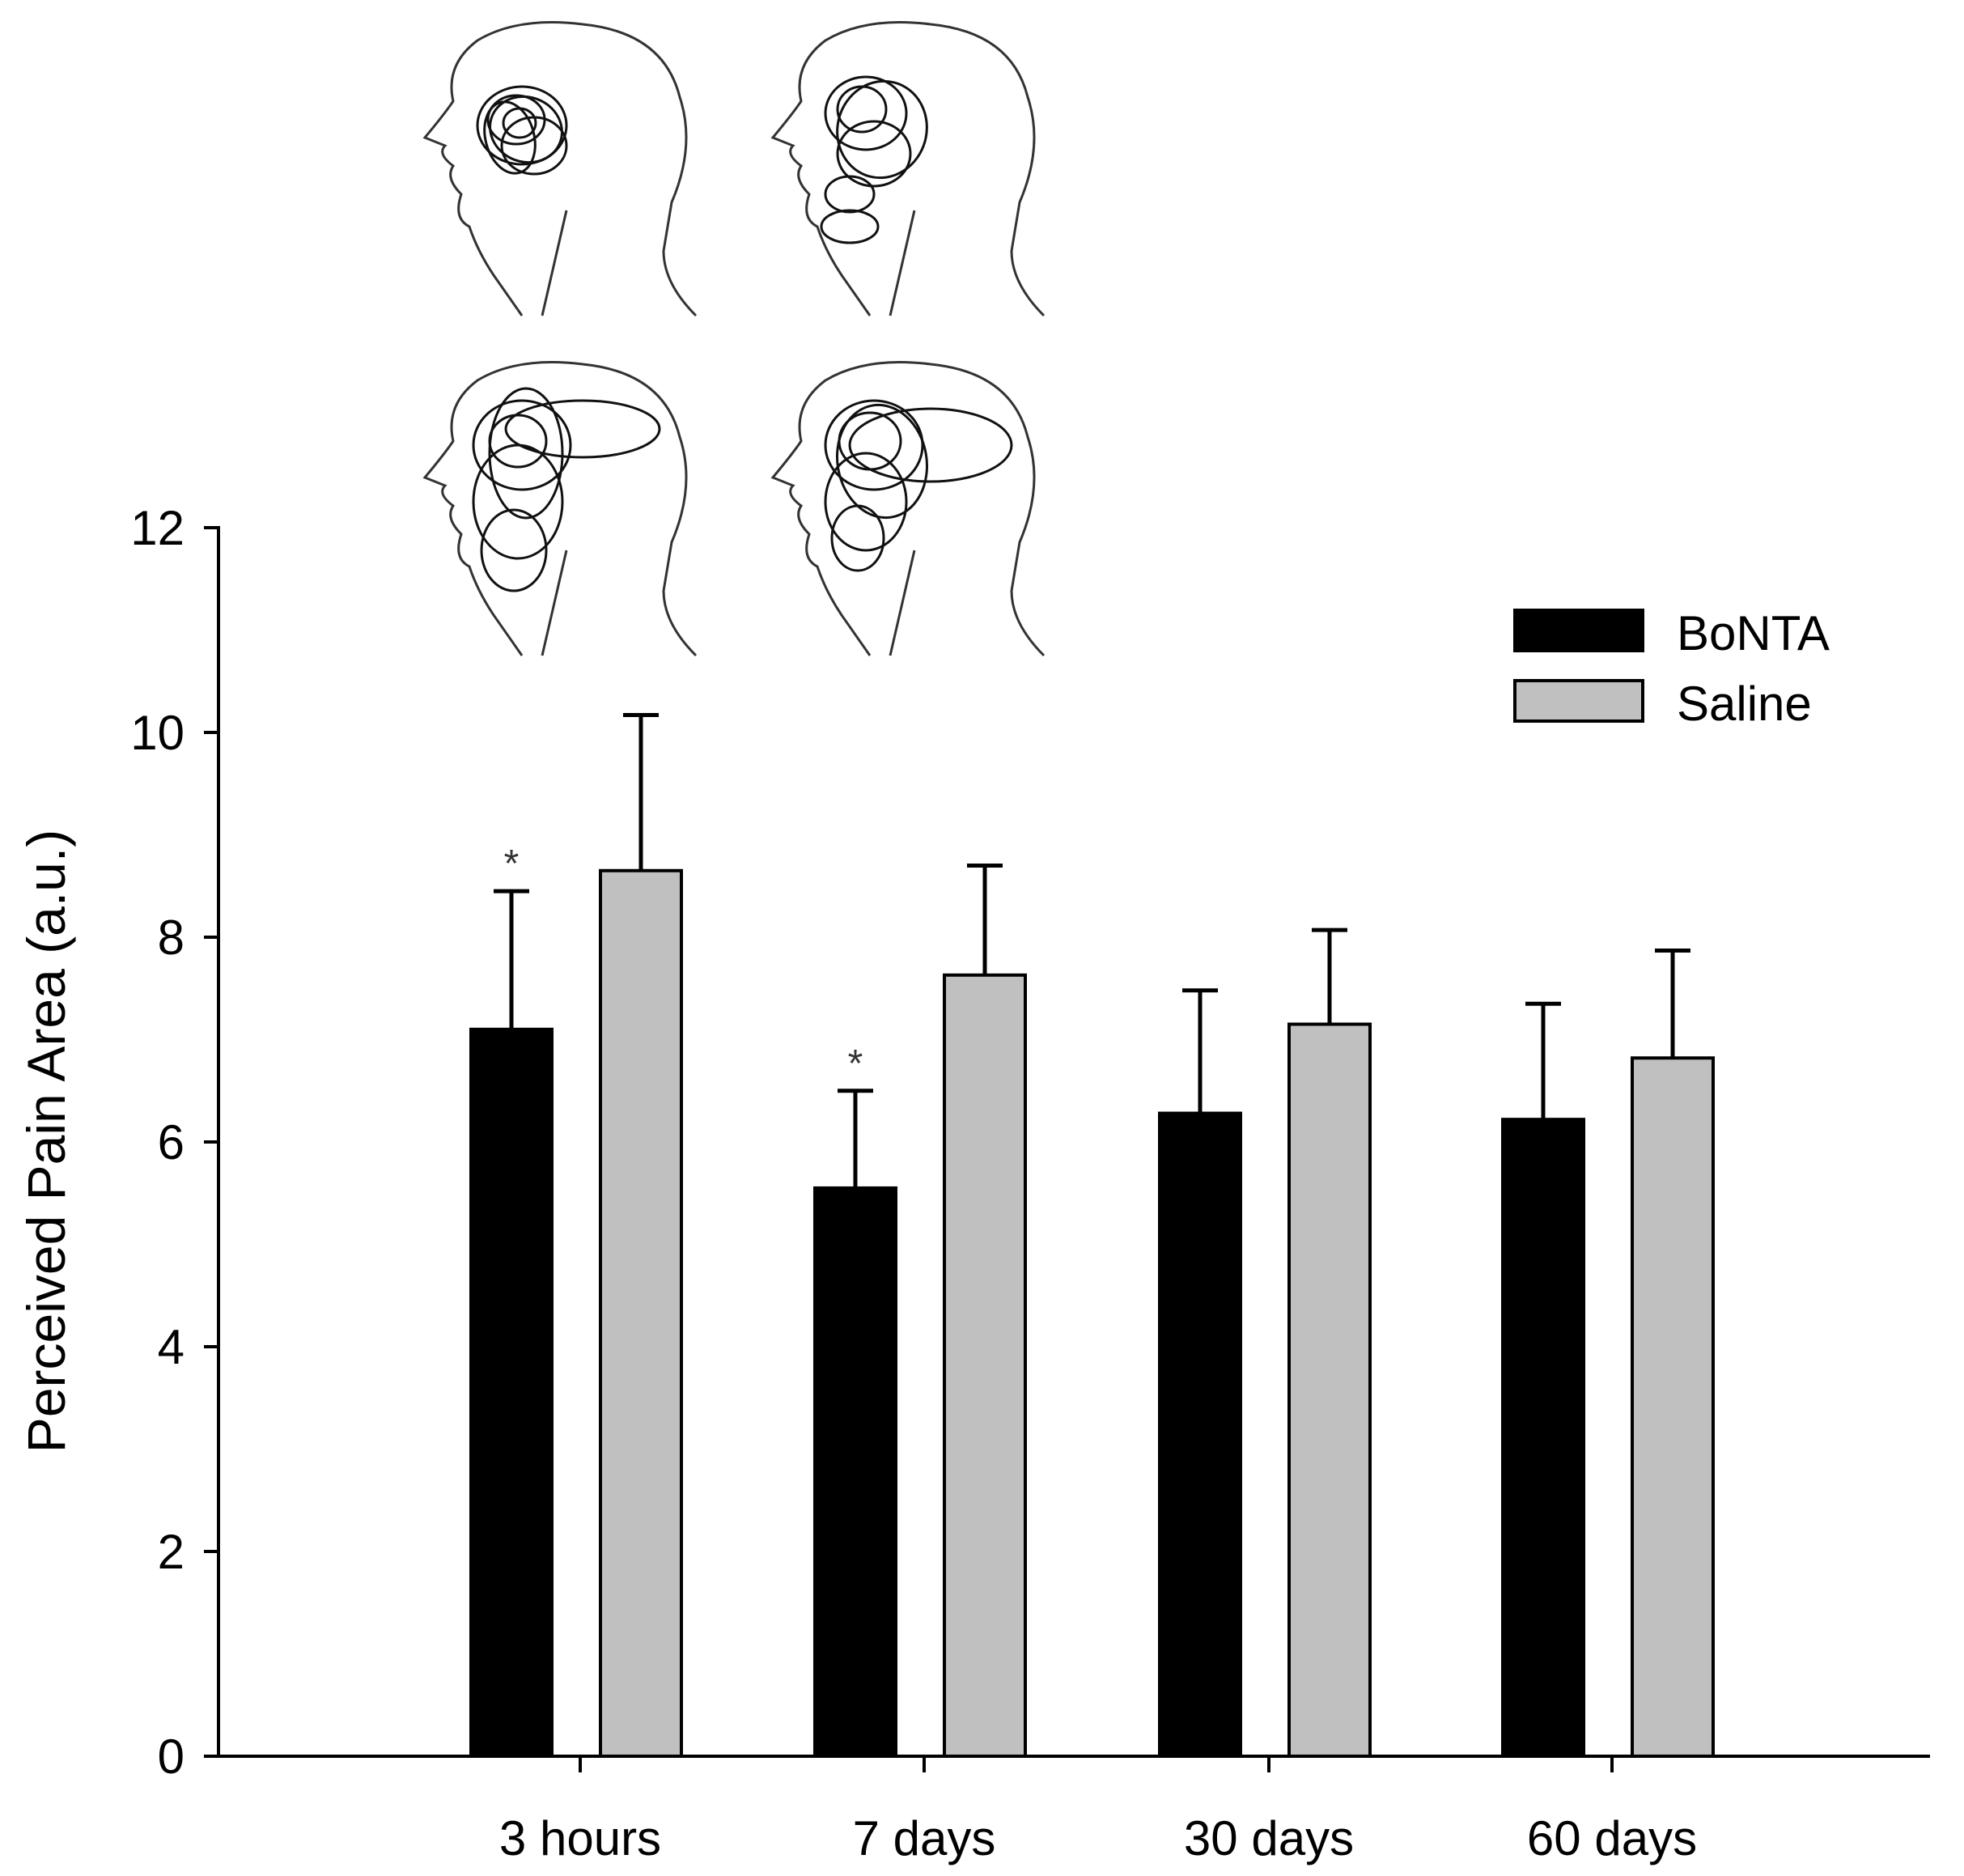 The width and height of the screenshot is (1964, 1876). Describe the element at coordinates (1578, 701) in the screenshot. I see `legend-swatch-saline` at that location.